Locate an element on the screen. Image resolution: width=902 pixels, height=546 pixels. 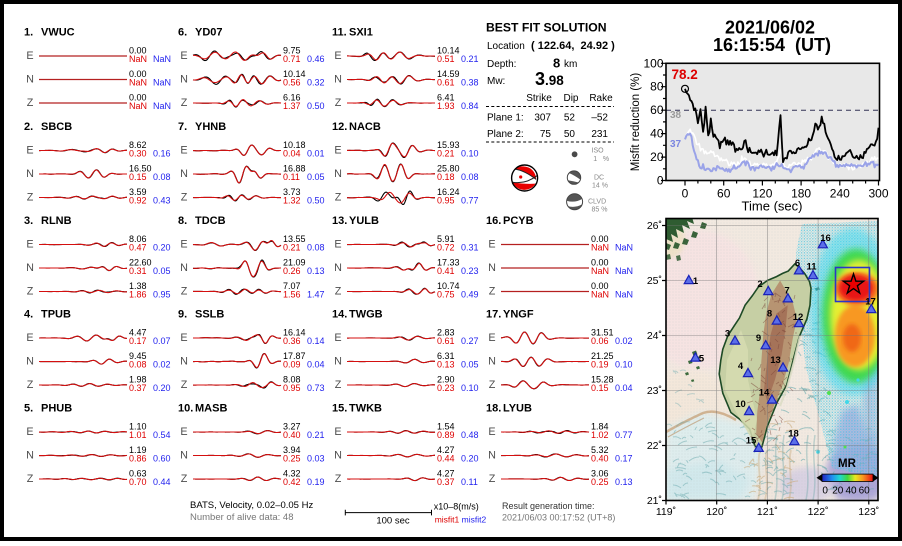
svg-text: 0.21 is located at coordinates (470, 59).